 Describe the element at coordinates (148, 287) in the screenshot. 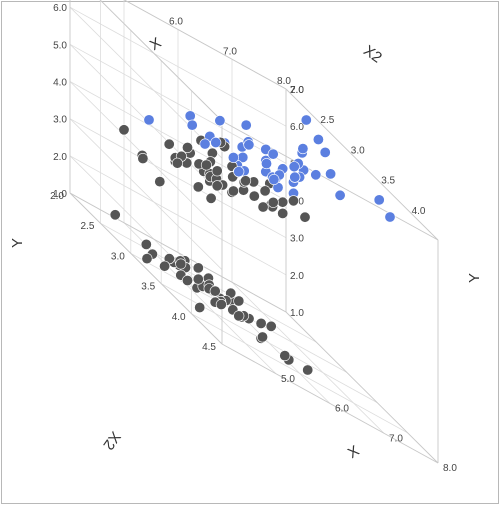

I see `z-tick-label-bottom: 3.5` at that location.